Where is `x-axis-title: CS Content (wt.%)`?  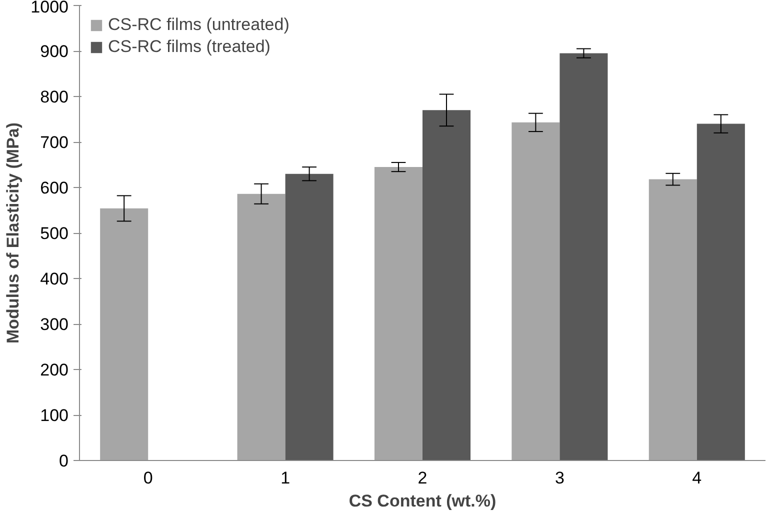 x-axis-title: CS Content (wt.%) is located at coordinates (422, 501).